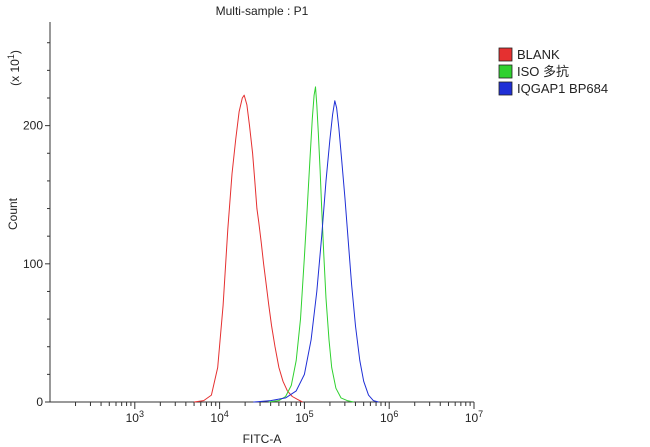  I want to click on y-tick-label-1: 100, so click(33, 264).